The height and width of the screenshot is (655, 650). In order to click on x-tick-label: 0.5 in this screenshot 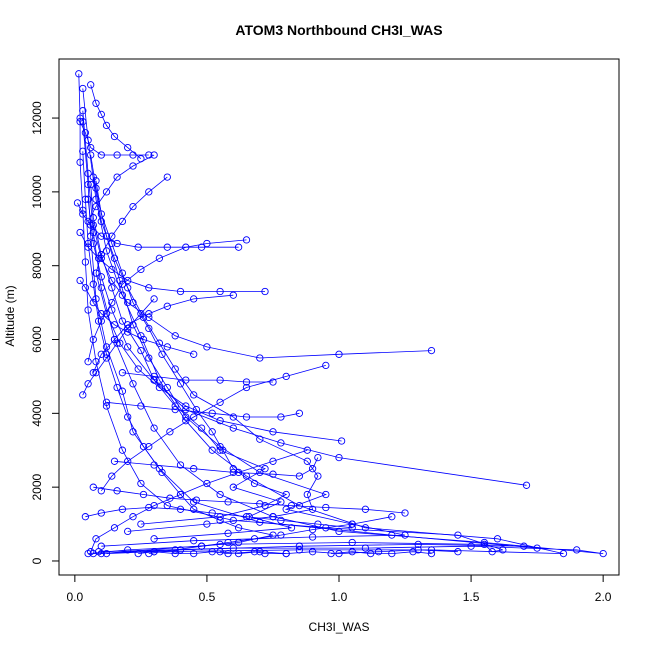, I will do `click(207, 597)`.